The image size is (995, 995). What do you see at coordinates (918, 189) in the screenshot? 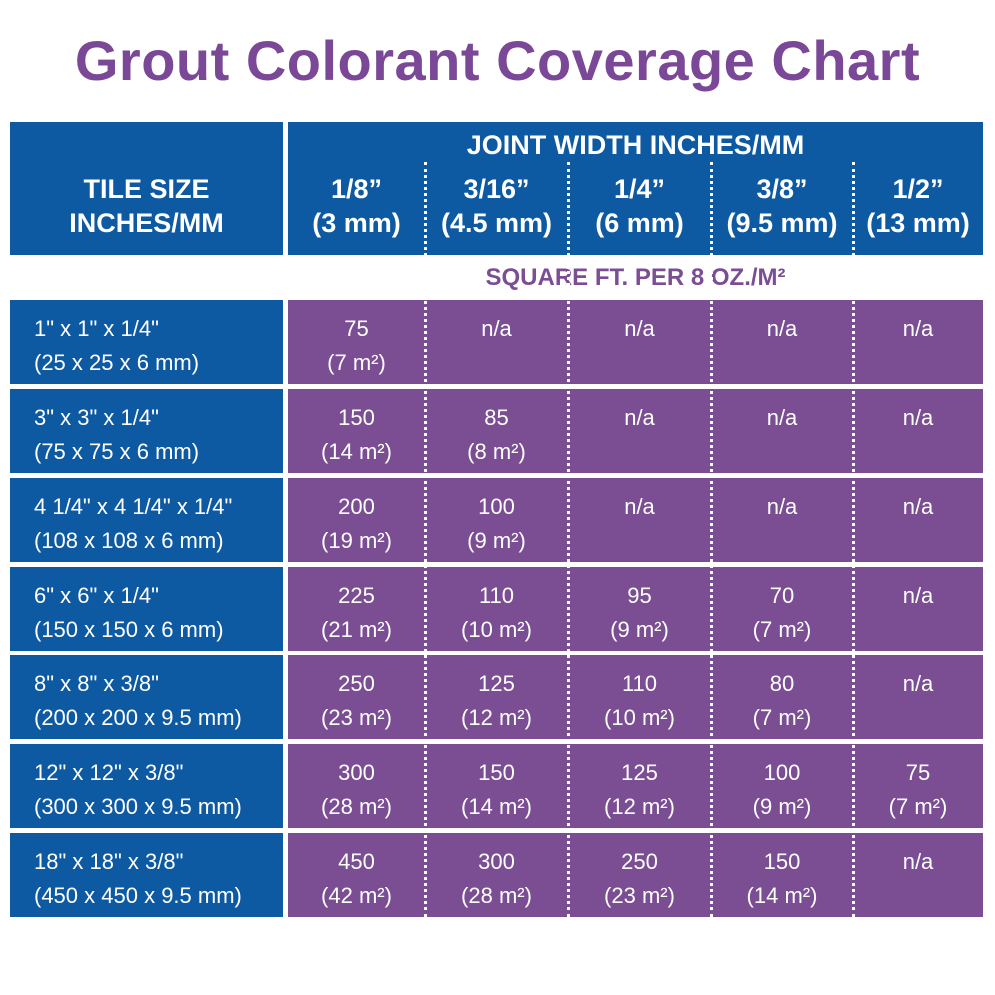
I see `column-inch: 1/2”` at bounding box center [918, 189].